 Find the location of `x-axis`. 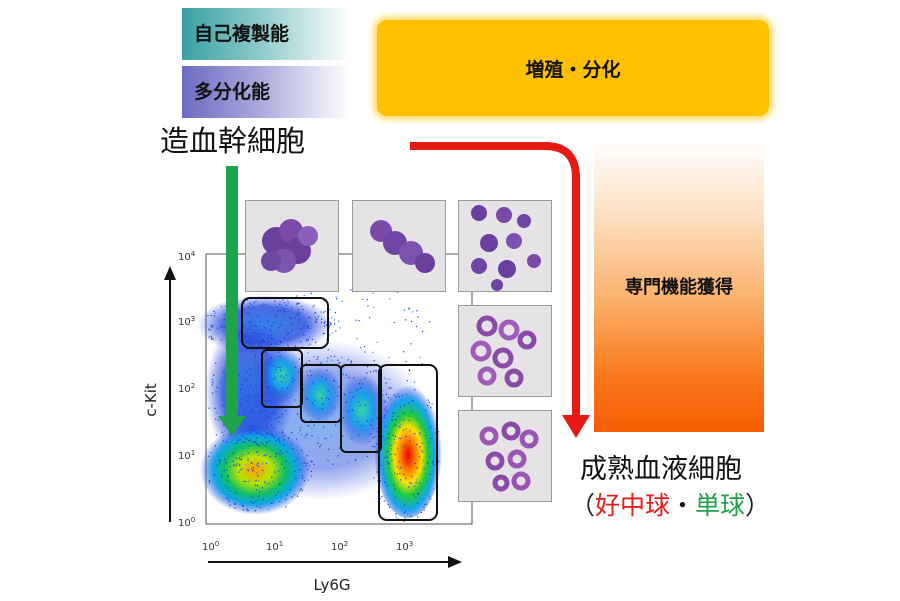

x-axis is located at coordinates (335, 562).